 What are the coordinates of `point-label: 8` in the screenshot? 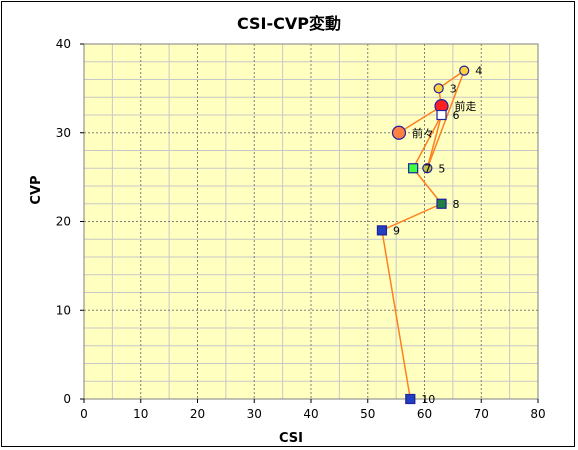 It's located at (456, 204).